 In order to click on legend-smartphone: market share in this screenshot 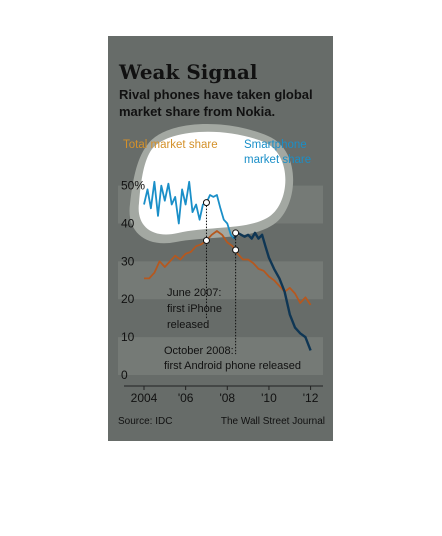, I will do `click(277, 160)`.